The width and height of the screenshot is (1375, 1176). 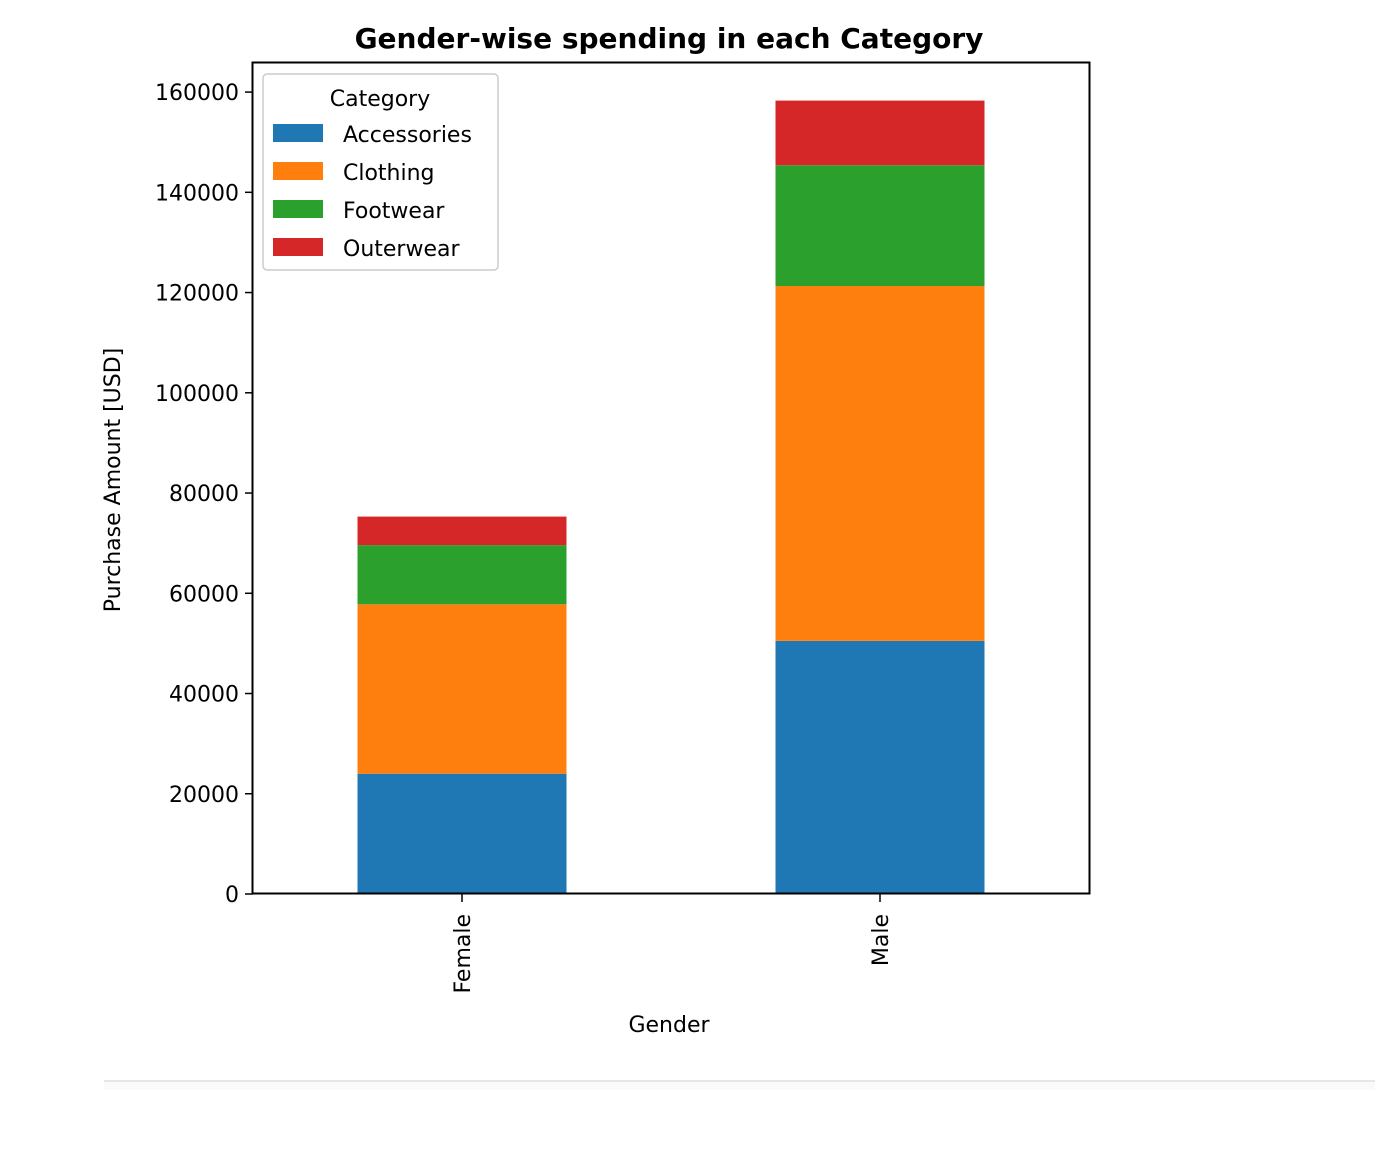 I want to click on bar-male-footwear, so click(x=880, y=226).